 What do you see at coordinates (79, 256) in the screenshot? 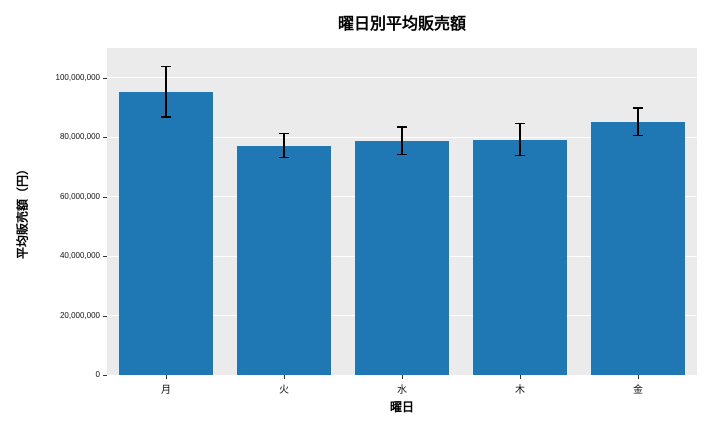
I see `ytick-label: 40,000,000` at bounding box center [79, 256].